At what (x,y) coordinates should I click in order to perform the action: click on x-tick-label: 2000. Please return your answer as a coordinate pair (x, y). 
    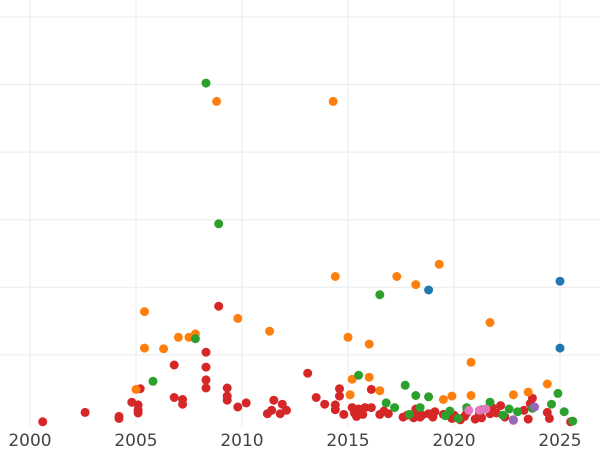
    Looking at the image, I should click on (29, 440).